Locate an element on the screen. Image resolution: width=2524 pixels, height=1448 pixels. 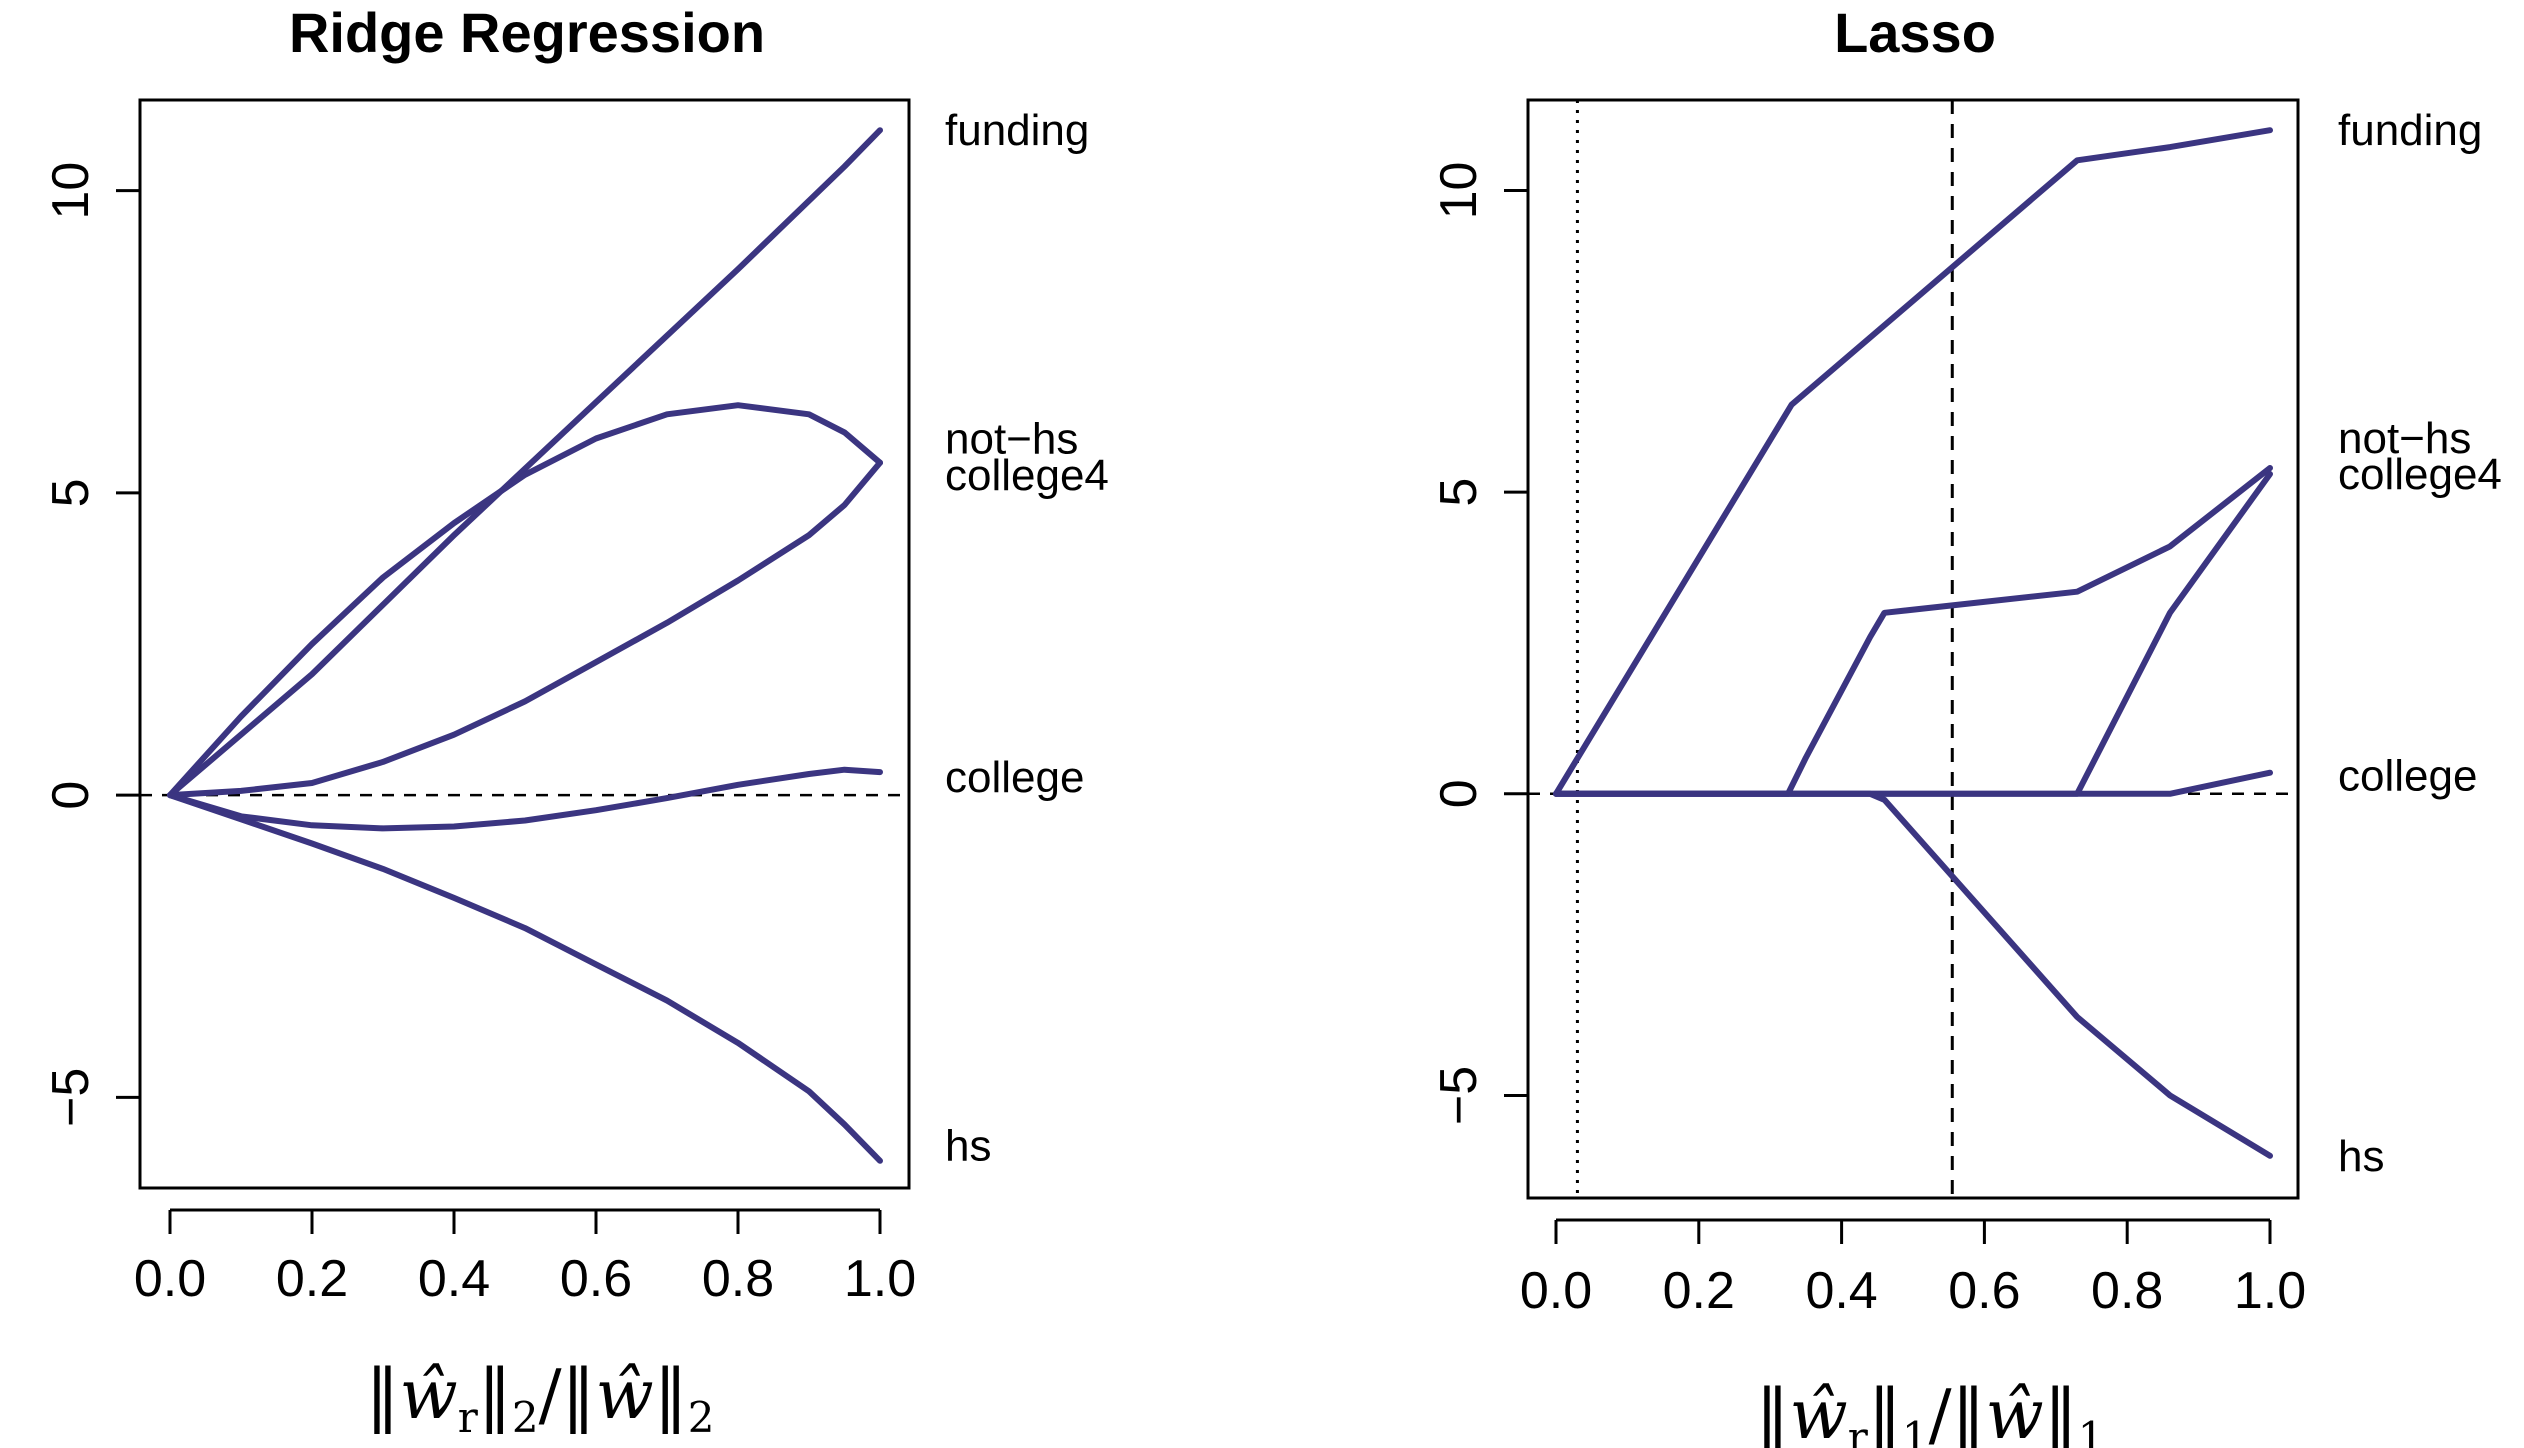
ridge-x-tick-label: 0.2 is located at coordinates (312, 1279).